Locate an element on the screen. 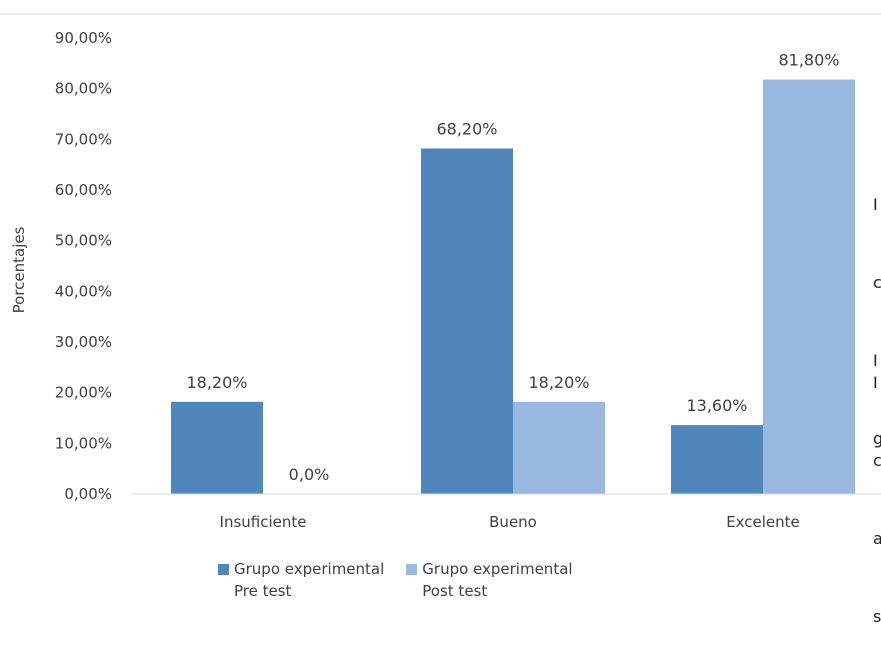 The image size is (881, 656). data-label: 13,60% is located at coordinates (716, 405).